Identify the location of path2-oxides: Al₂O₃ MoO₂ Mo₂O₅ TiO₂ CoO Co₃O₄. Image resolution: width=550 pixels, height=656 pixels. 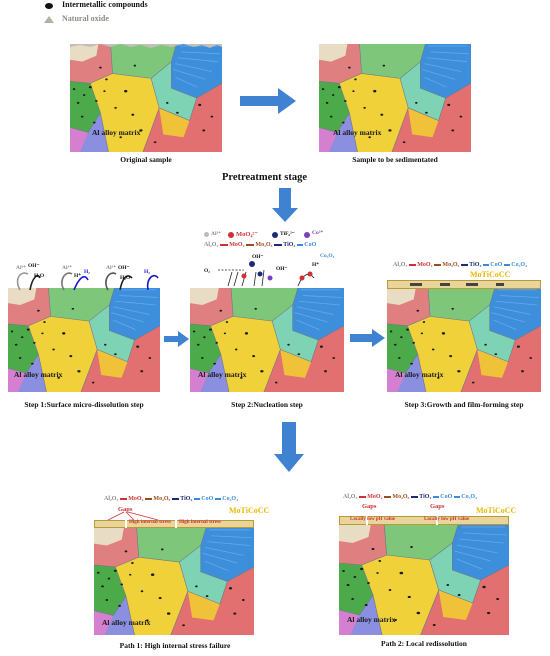
(410, 497).